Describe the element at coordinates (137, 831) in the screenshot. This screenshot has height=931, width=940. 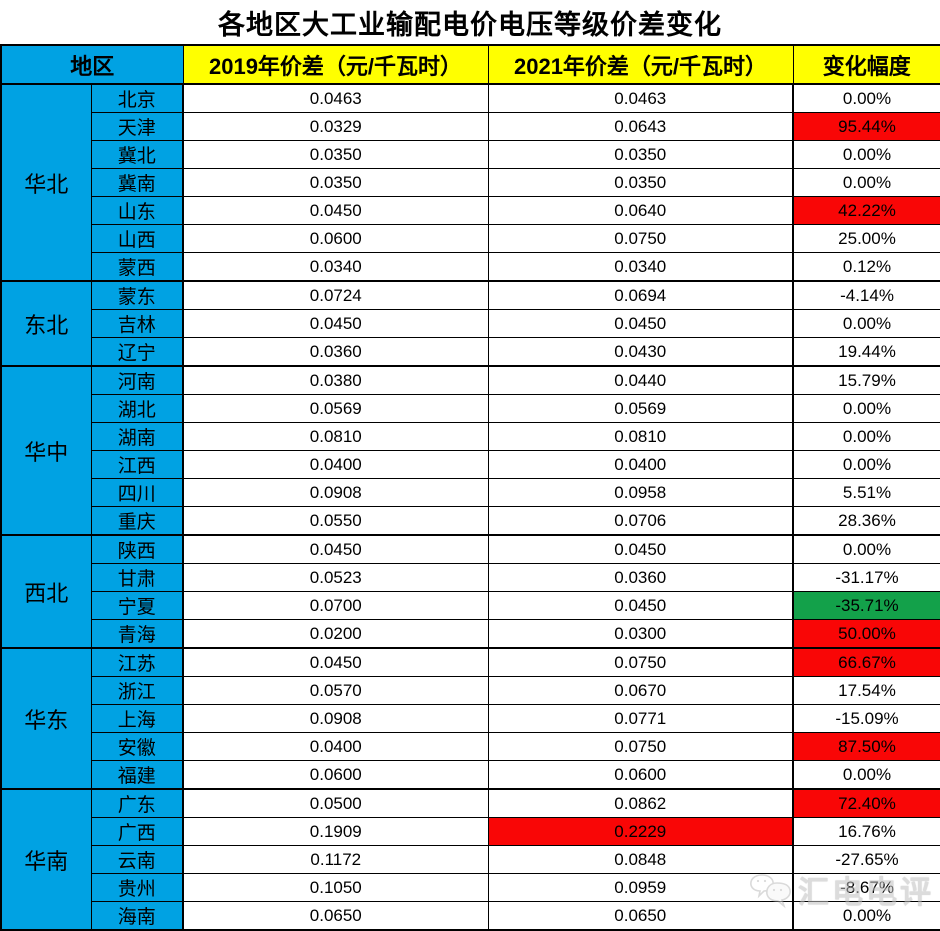
I see `province-cell: 广西` at that location.